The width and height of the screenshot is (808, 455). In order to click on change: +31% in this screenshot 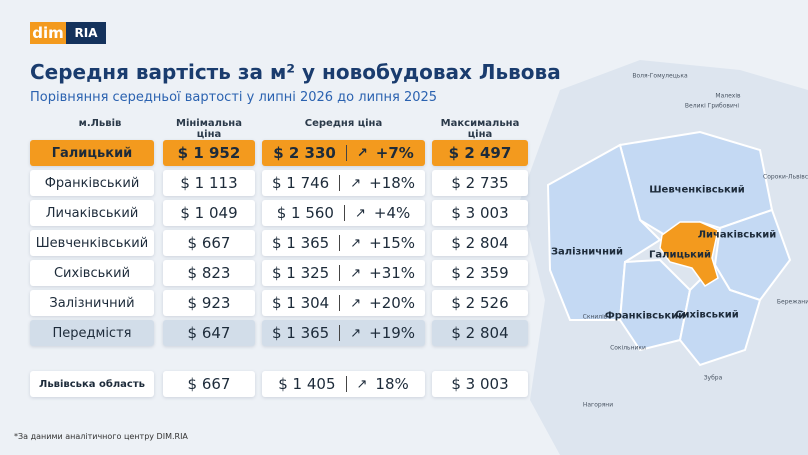, I will do `click(392, 273)`.